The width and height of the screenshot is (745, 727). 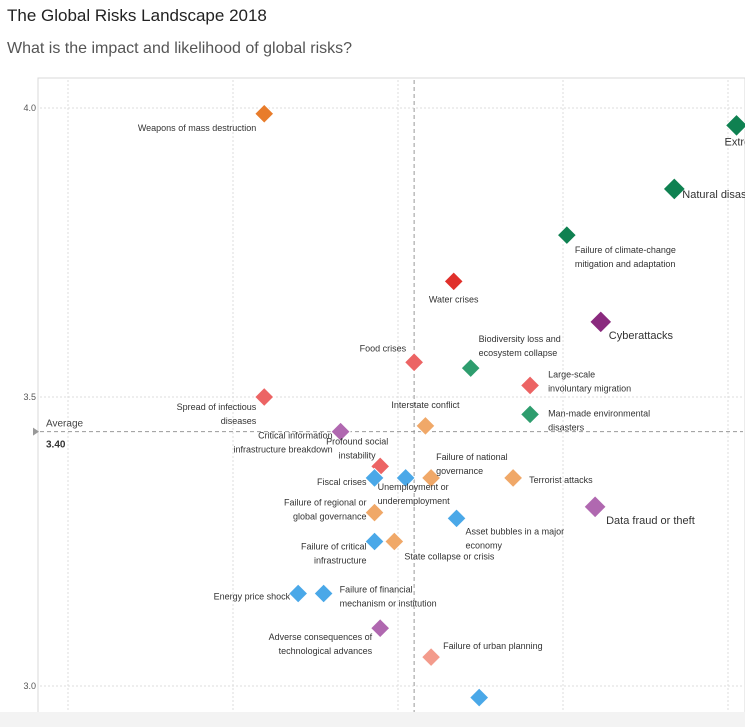 What do you see at coordinates (589, 381) in the screenshot?
I see `point-label: Large-scale involuntary migration` at bounding box center [589, 381].